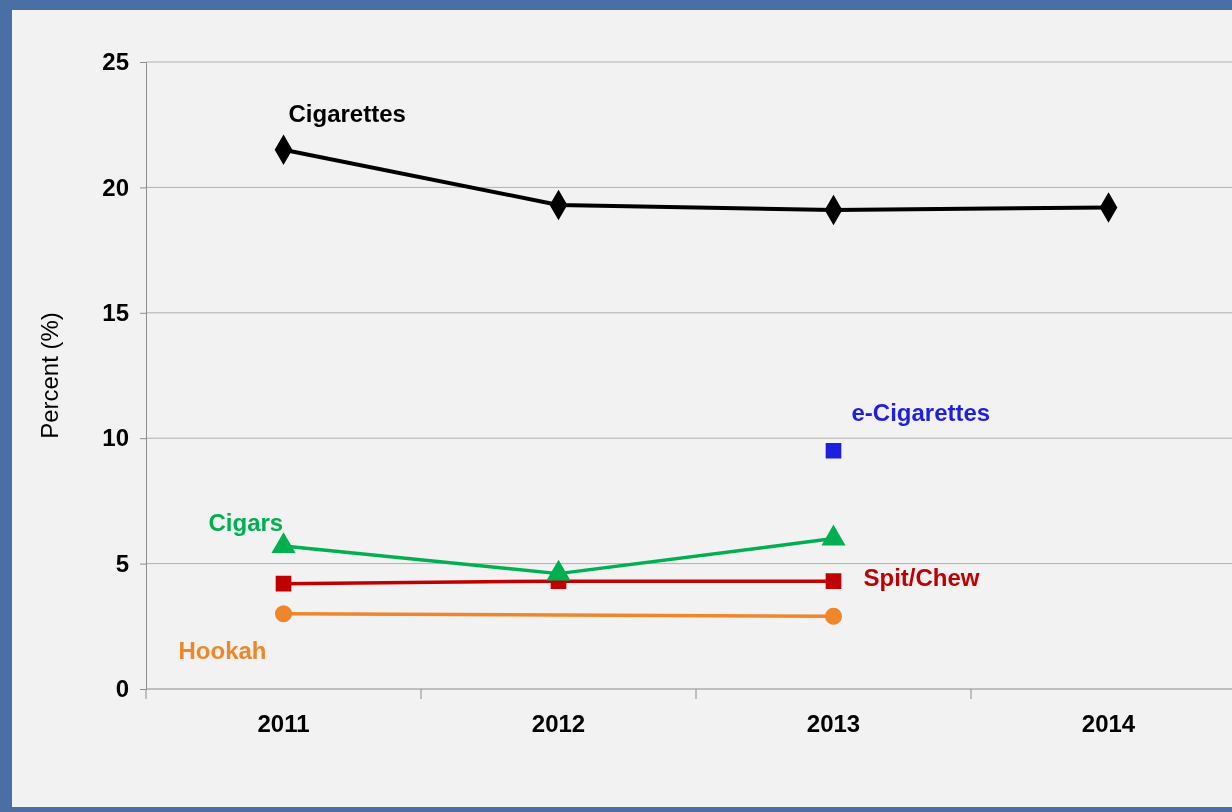 The height and width of the screenshot is (812, 1232). I want to click on y-tick-label: 5, so click(122, 563).